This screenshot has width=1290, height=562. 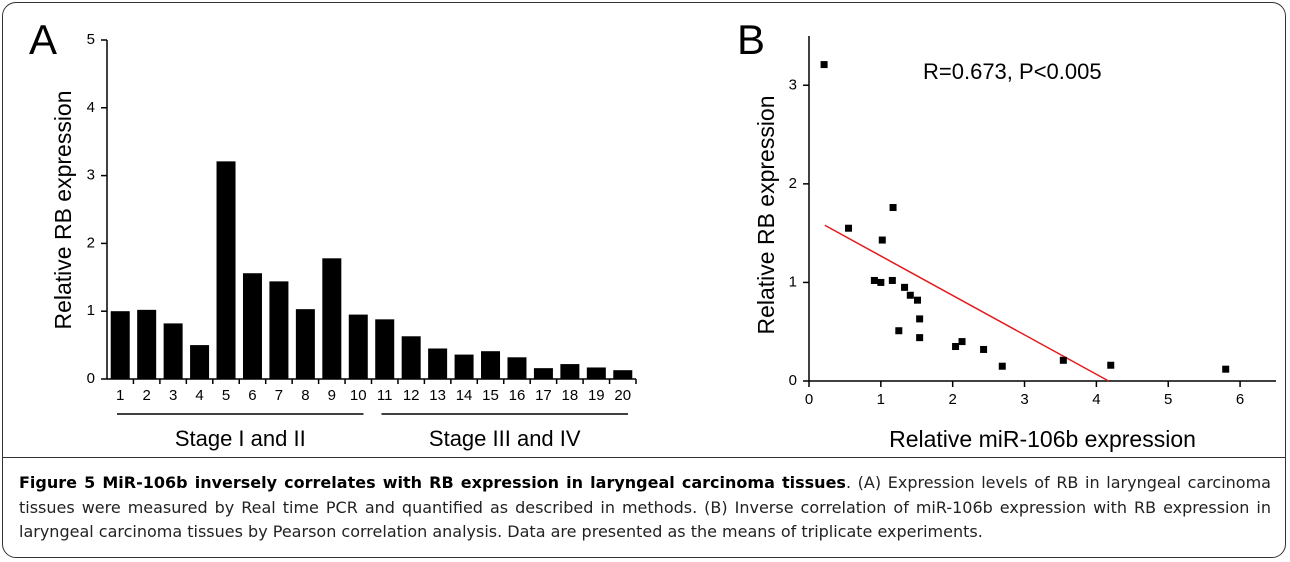 What do you see at coordinates (543, 395) in the screenshot?
I see `x-tick-label: 17` at bounding box center [543, 395].